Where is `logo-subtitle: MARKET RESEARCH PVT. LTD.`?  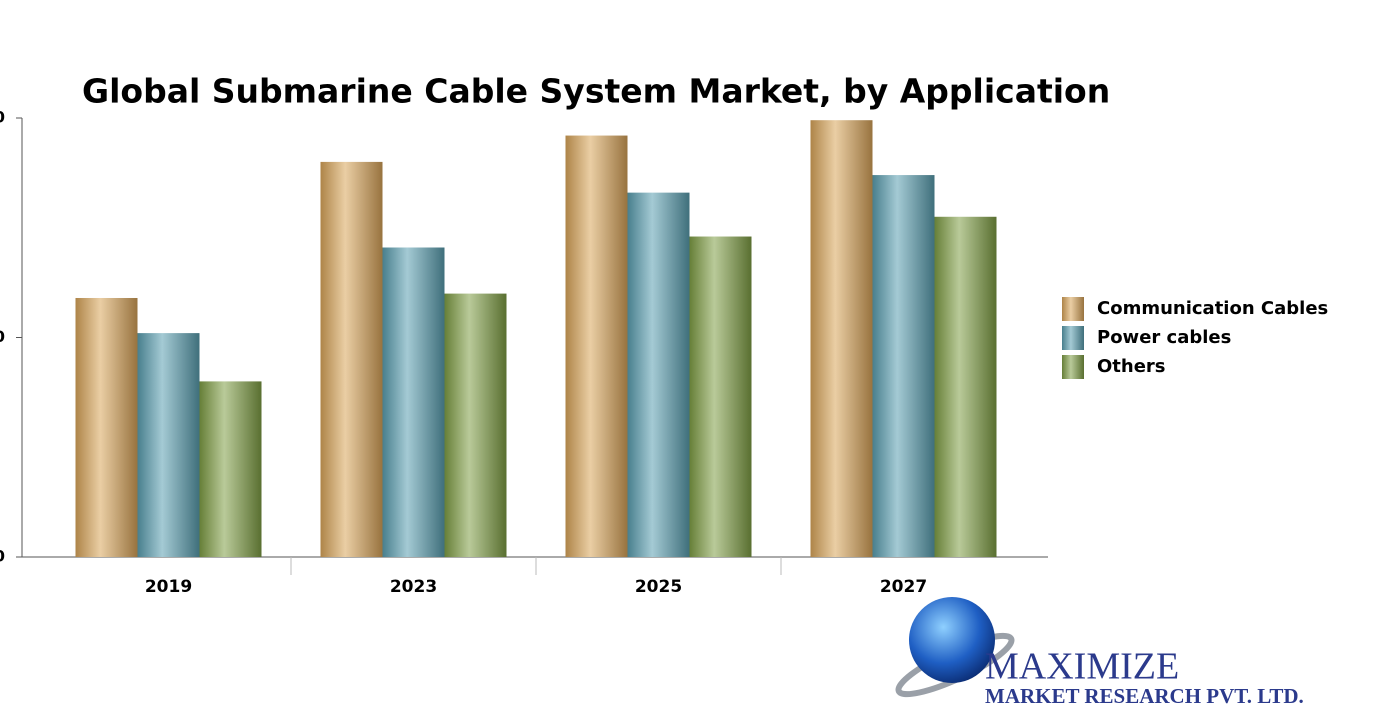 logo-subtitle: MARKET RESEARCH PVT. LTD. is located at coordinates (1144, 696).